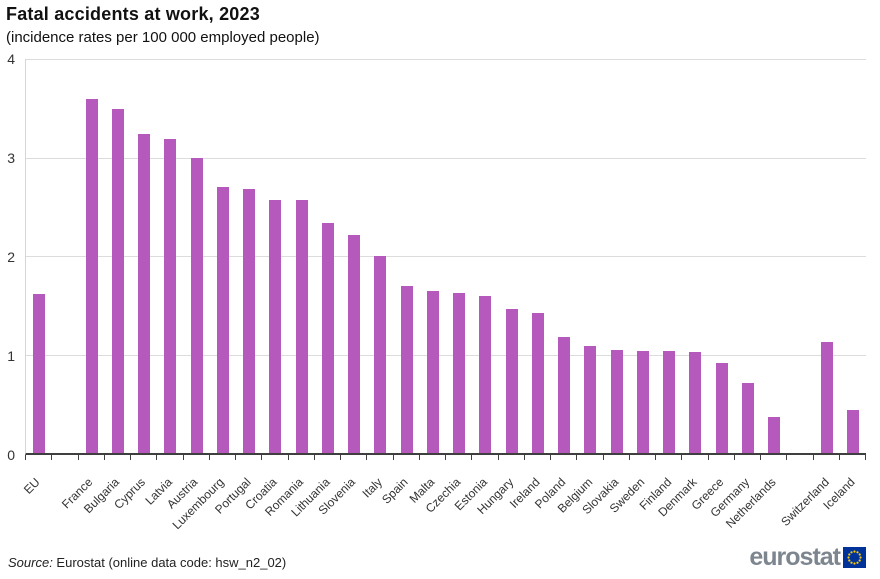 The image size is (880, 579). I want to click on bar-slovakia, so click(616, 401).